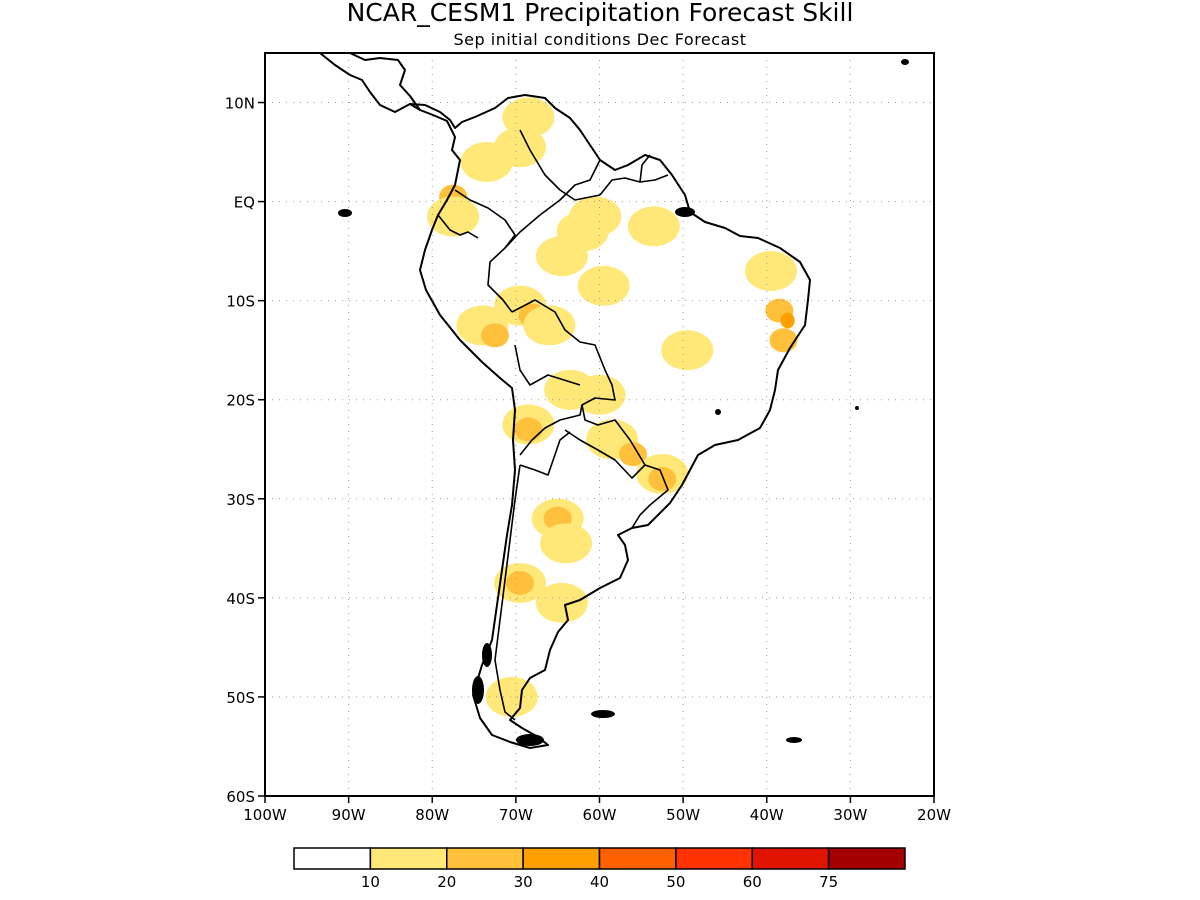 This screenshot has height=900, width=1200. I want to click on lon-tick-label: 40W, so click(767, 815).